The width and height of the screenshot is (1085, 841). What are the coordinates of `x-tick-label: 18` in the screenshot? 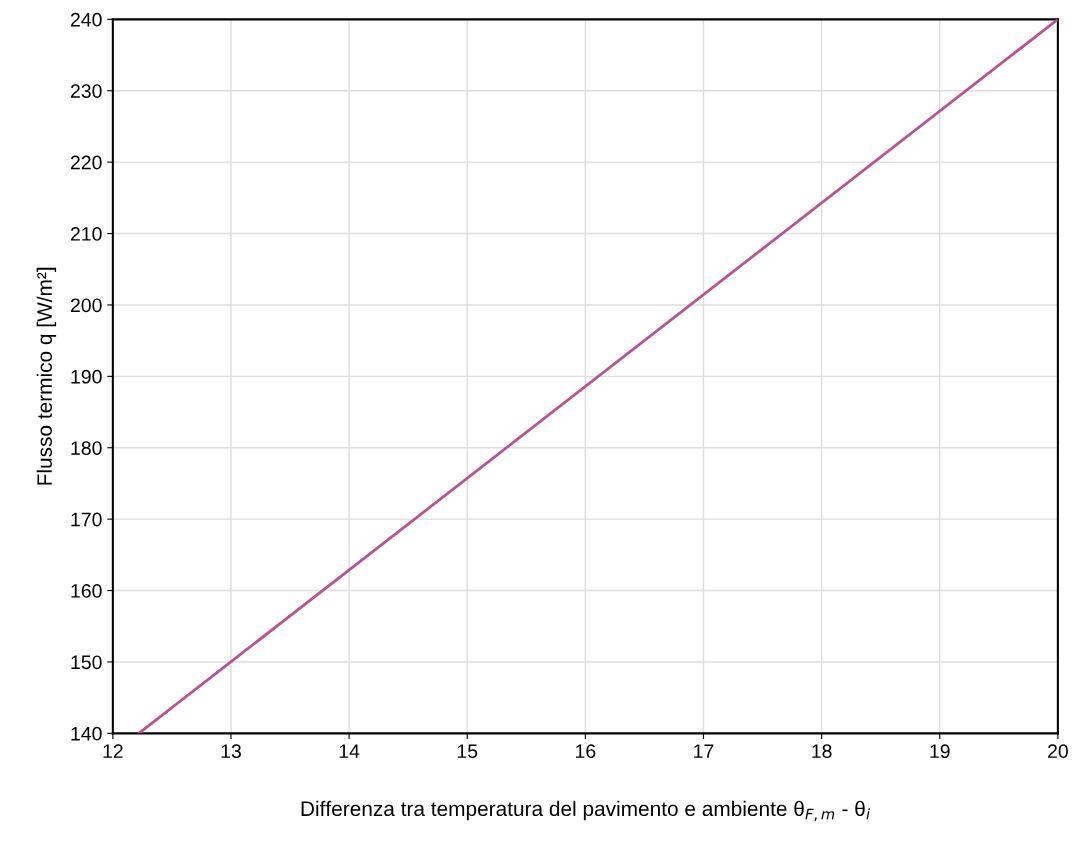 It's located at (822, 751).